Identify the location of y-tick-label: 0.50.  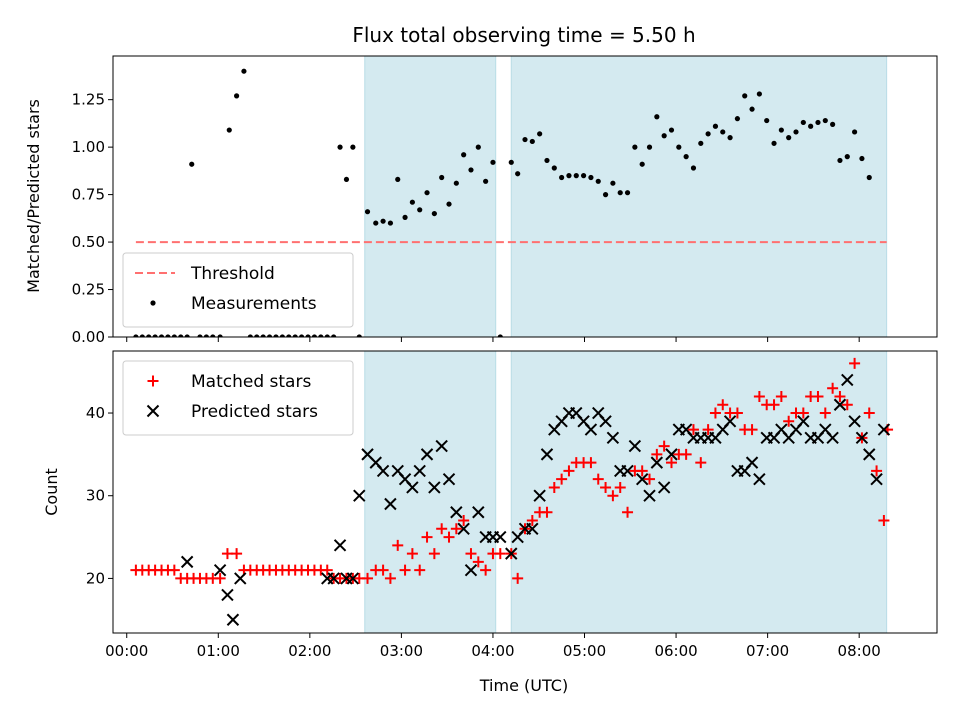
(88, 242).